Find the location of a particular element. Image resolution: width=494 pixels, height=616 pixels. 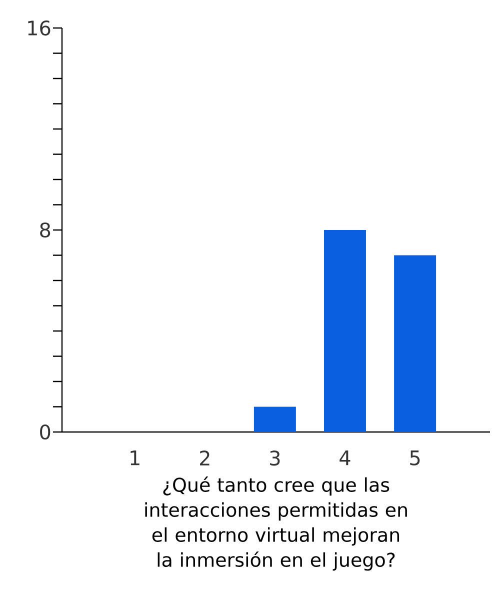

x-tick-label: 3 is located at coordinates (275, 458).